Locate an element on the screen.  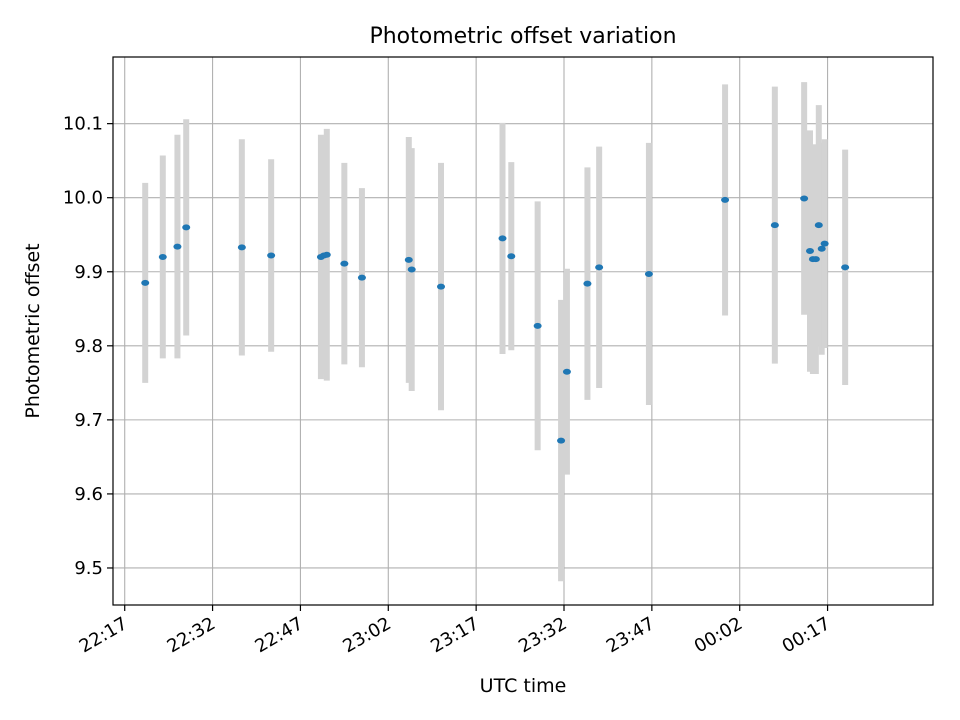
y-tick-label: 9.9 is located at coordinates (88, 272).